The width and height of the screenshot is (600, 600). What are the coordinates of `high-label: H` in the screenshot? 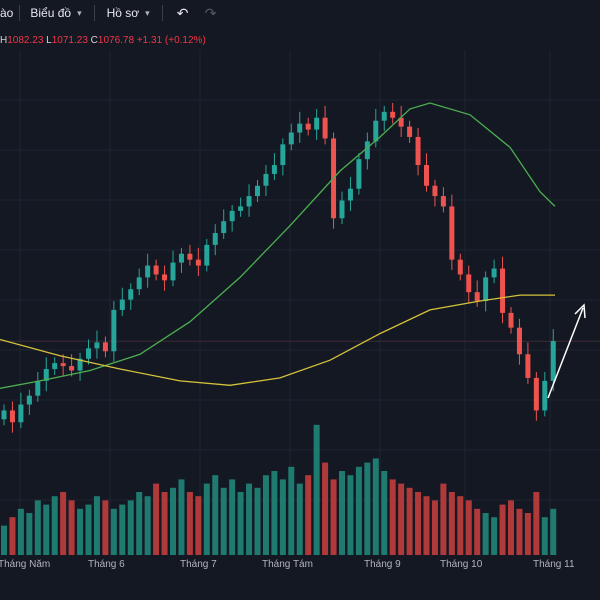 It's located at (4, 40).